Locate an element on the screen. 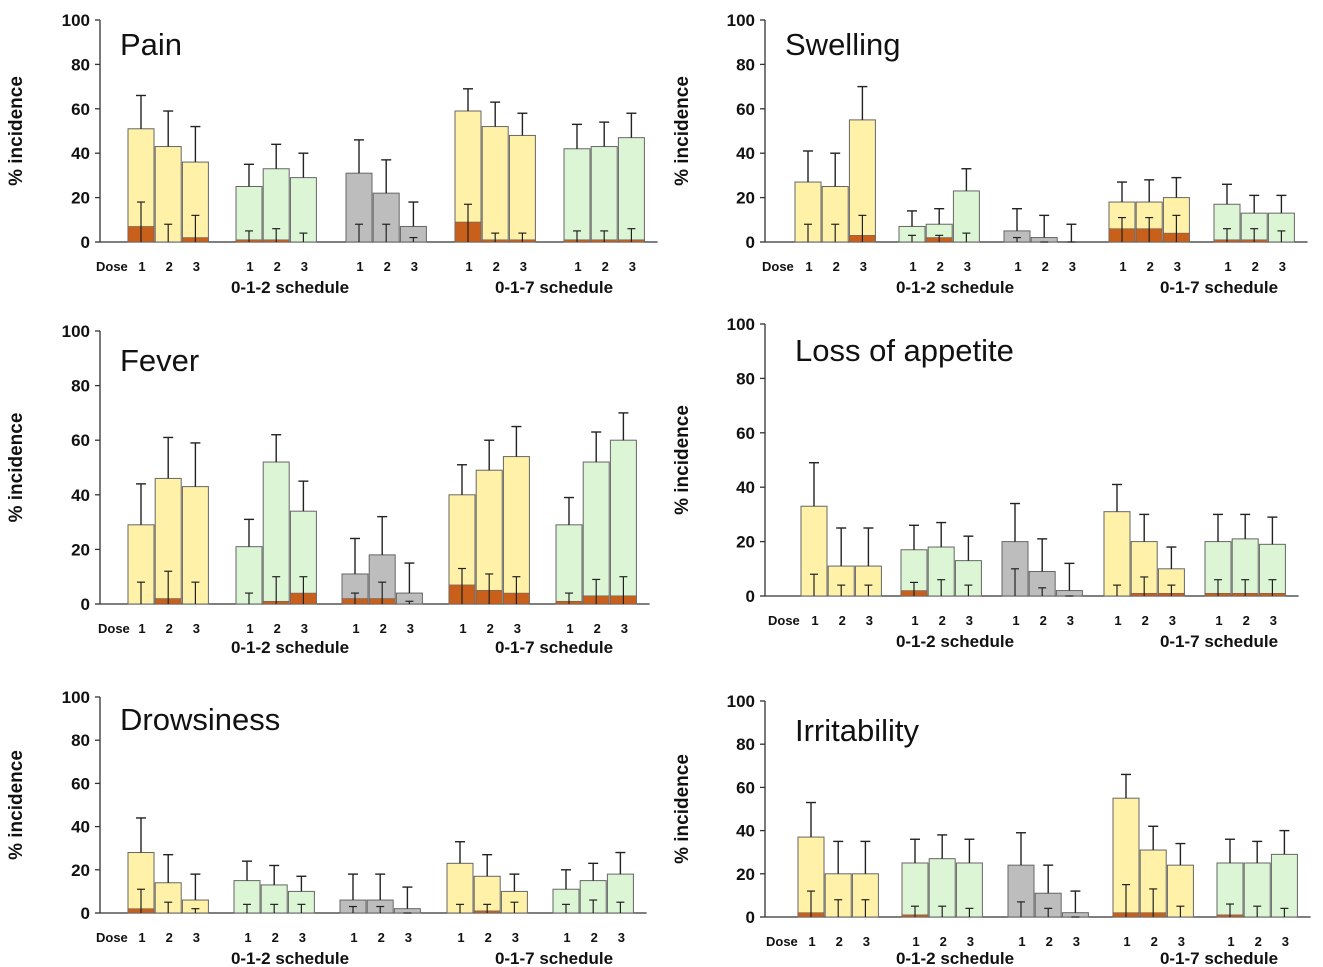  chart-title: Drowsiness is located at coordinates (200, 719).